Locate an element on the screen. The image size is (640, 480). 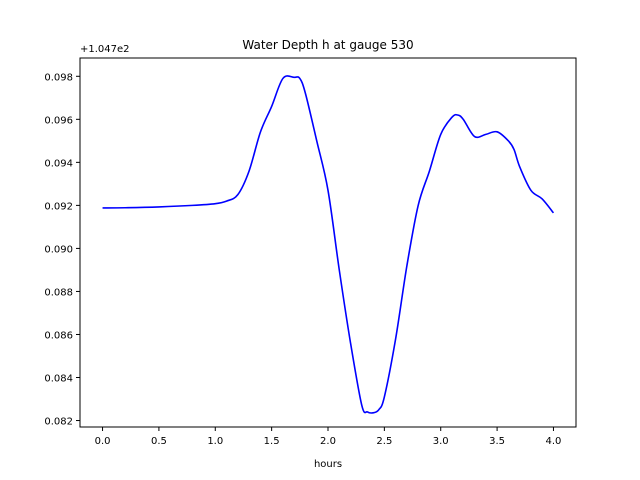
y-offset-label: +1.047e2 is located at coordinates (105, 49).